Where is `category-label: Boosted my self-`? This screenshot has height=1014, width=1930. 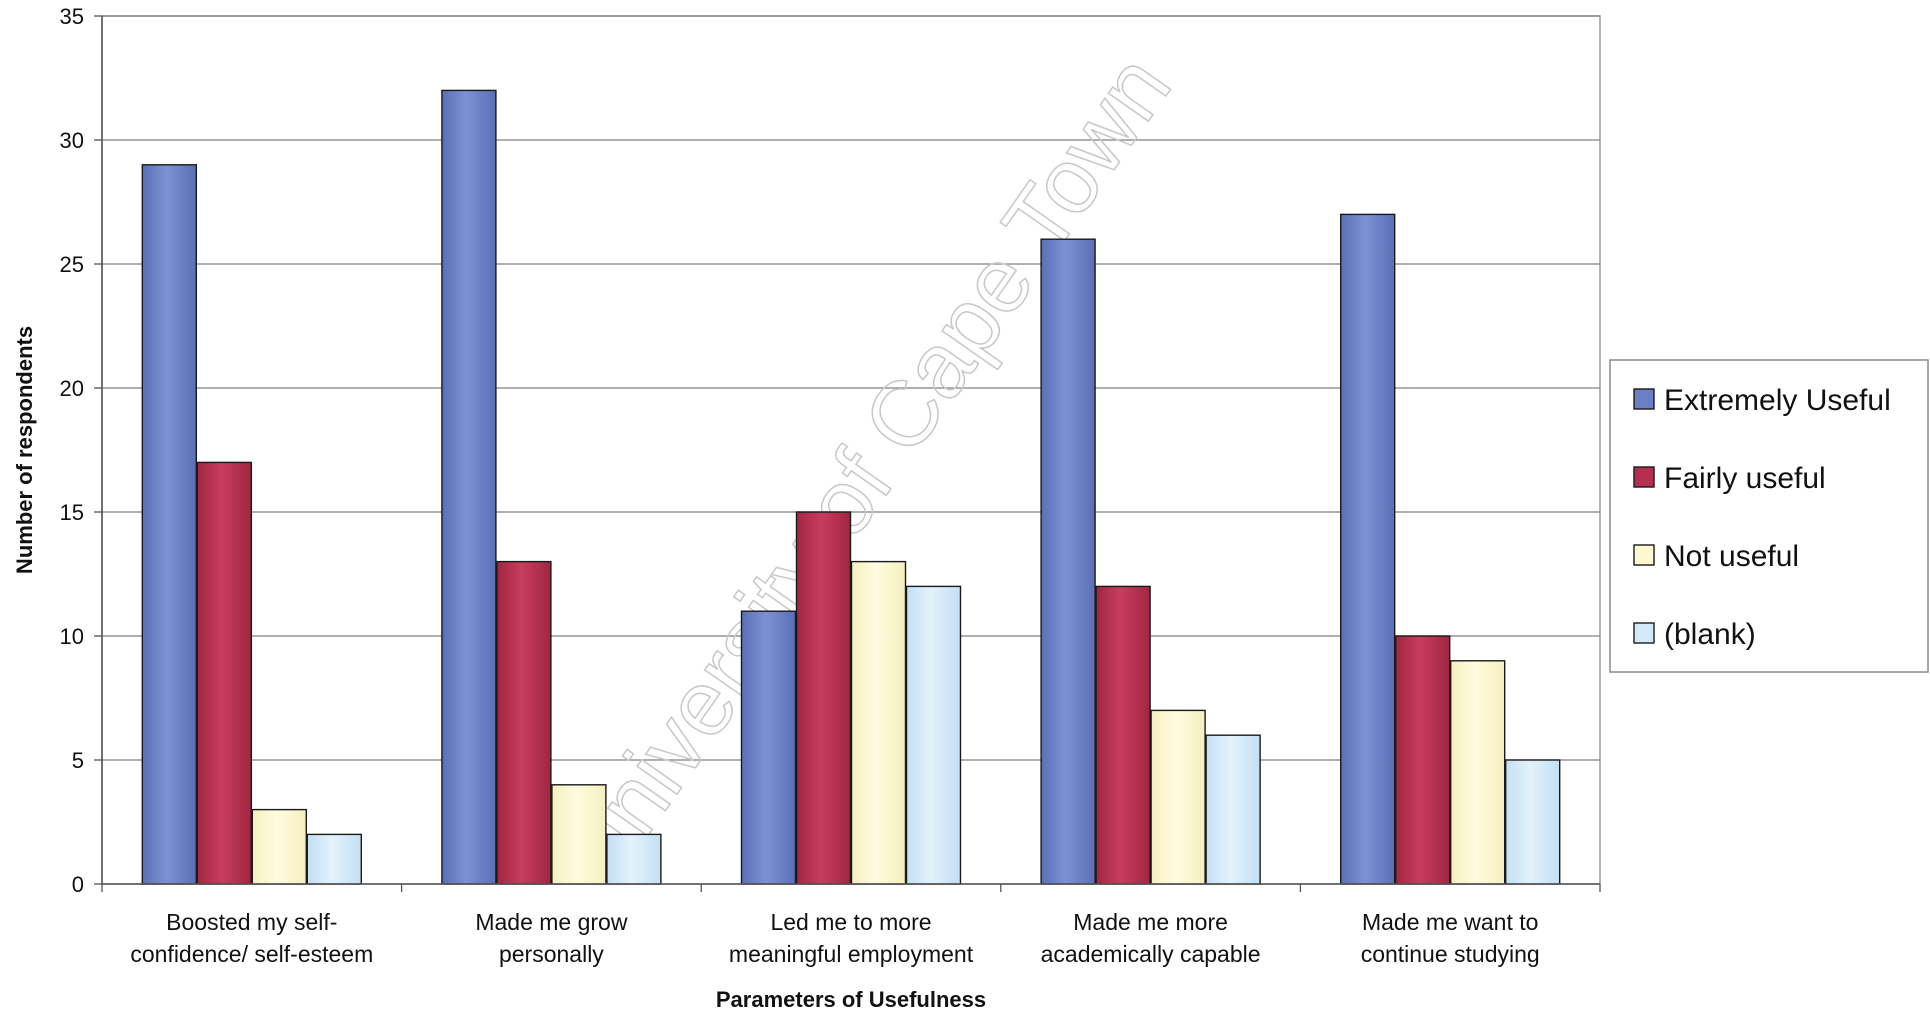
category-label: Boosted my self- is located at coordinates (251, 922).